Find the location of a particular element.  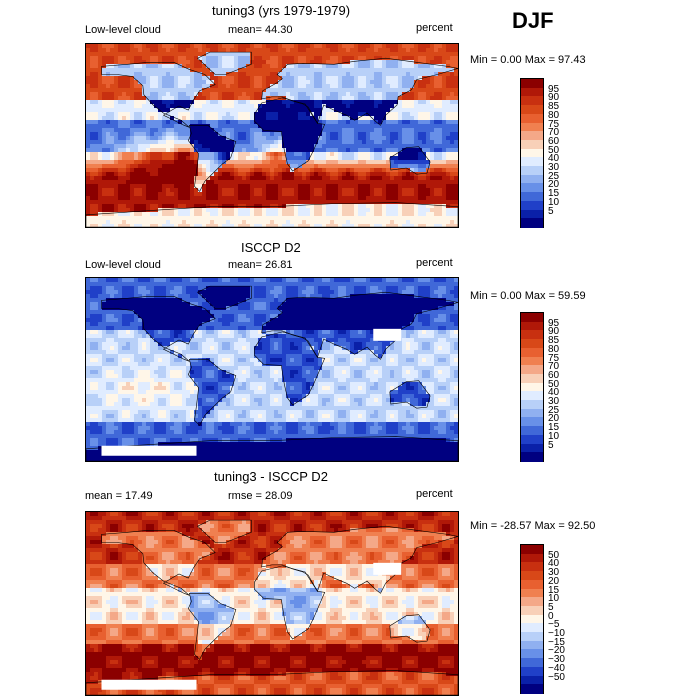

colorbar-tick-label: 95 is located at coordinates (554, 89).